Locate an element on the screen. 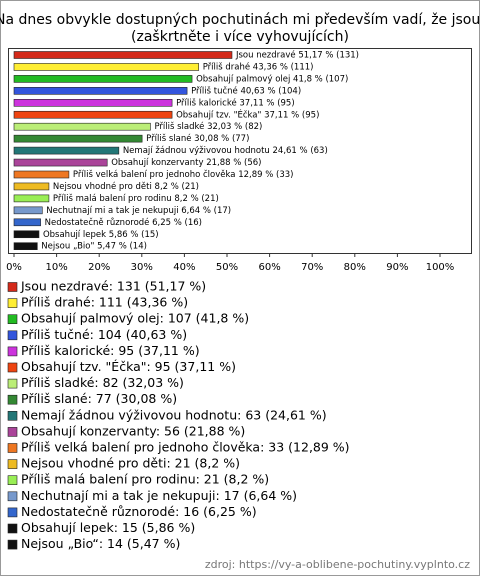  bar-label: Příliš slané 30,08 % (77) is located at coordinates (197, 138).